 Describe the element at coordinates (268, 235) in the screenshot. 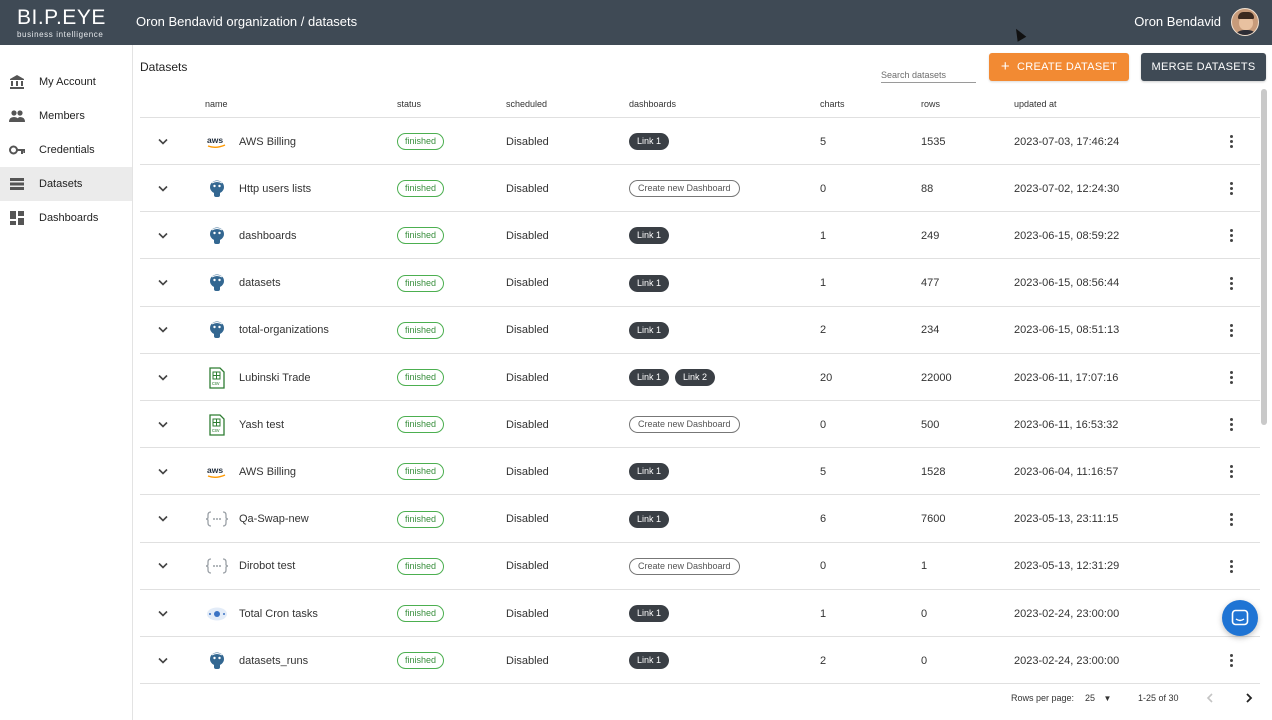

I see `dataset-name: dashboards` at that location.